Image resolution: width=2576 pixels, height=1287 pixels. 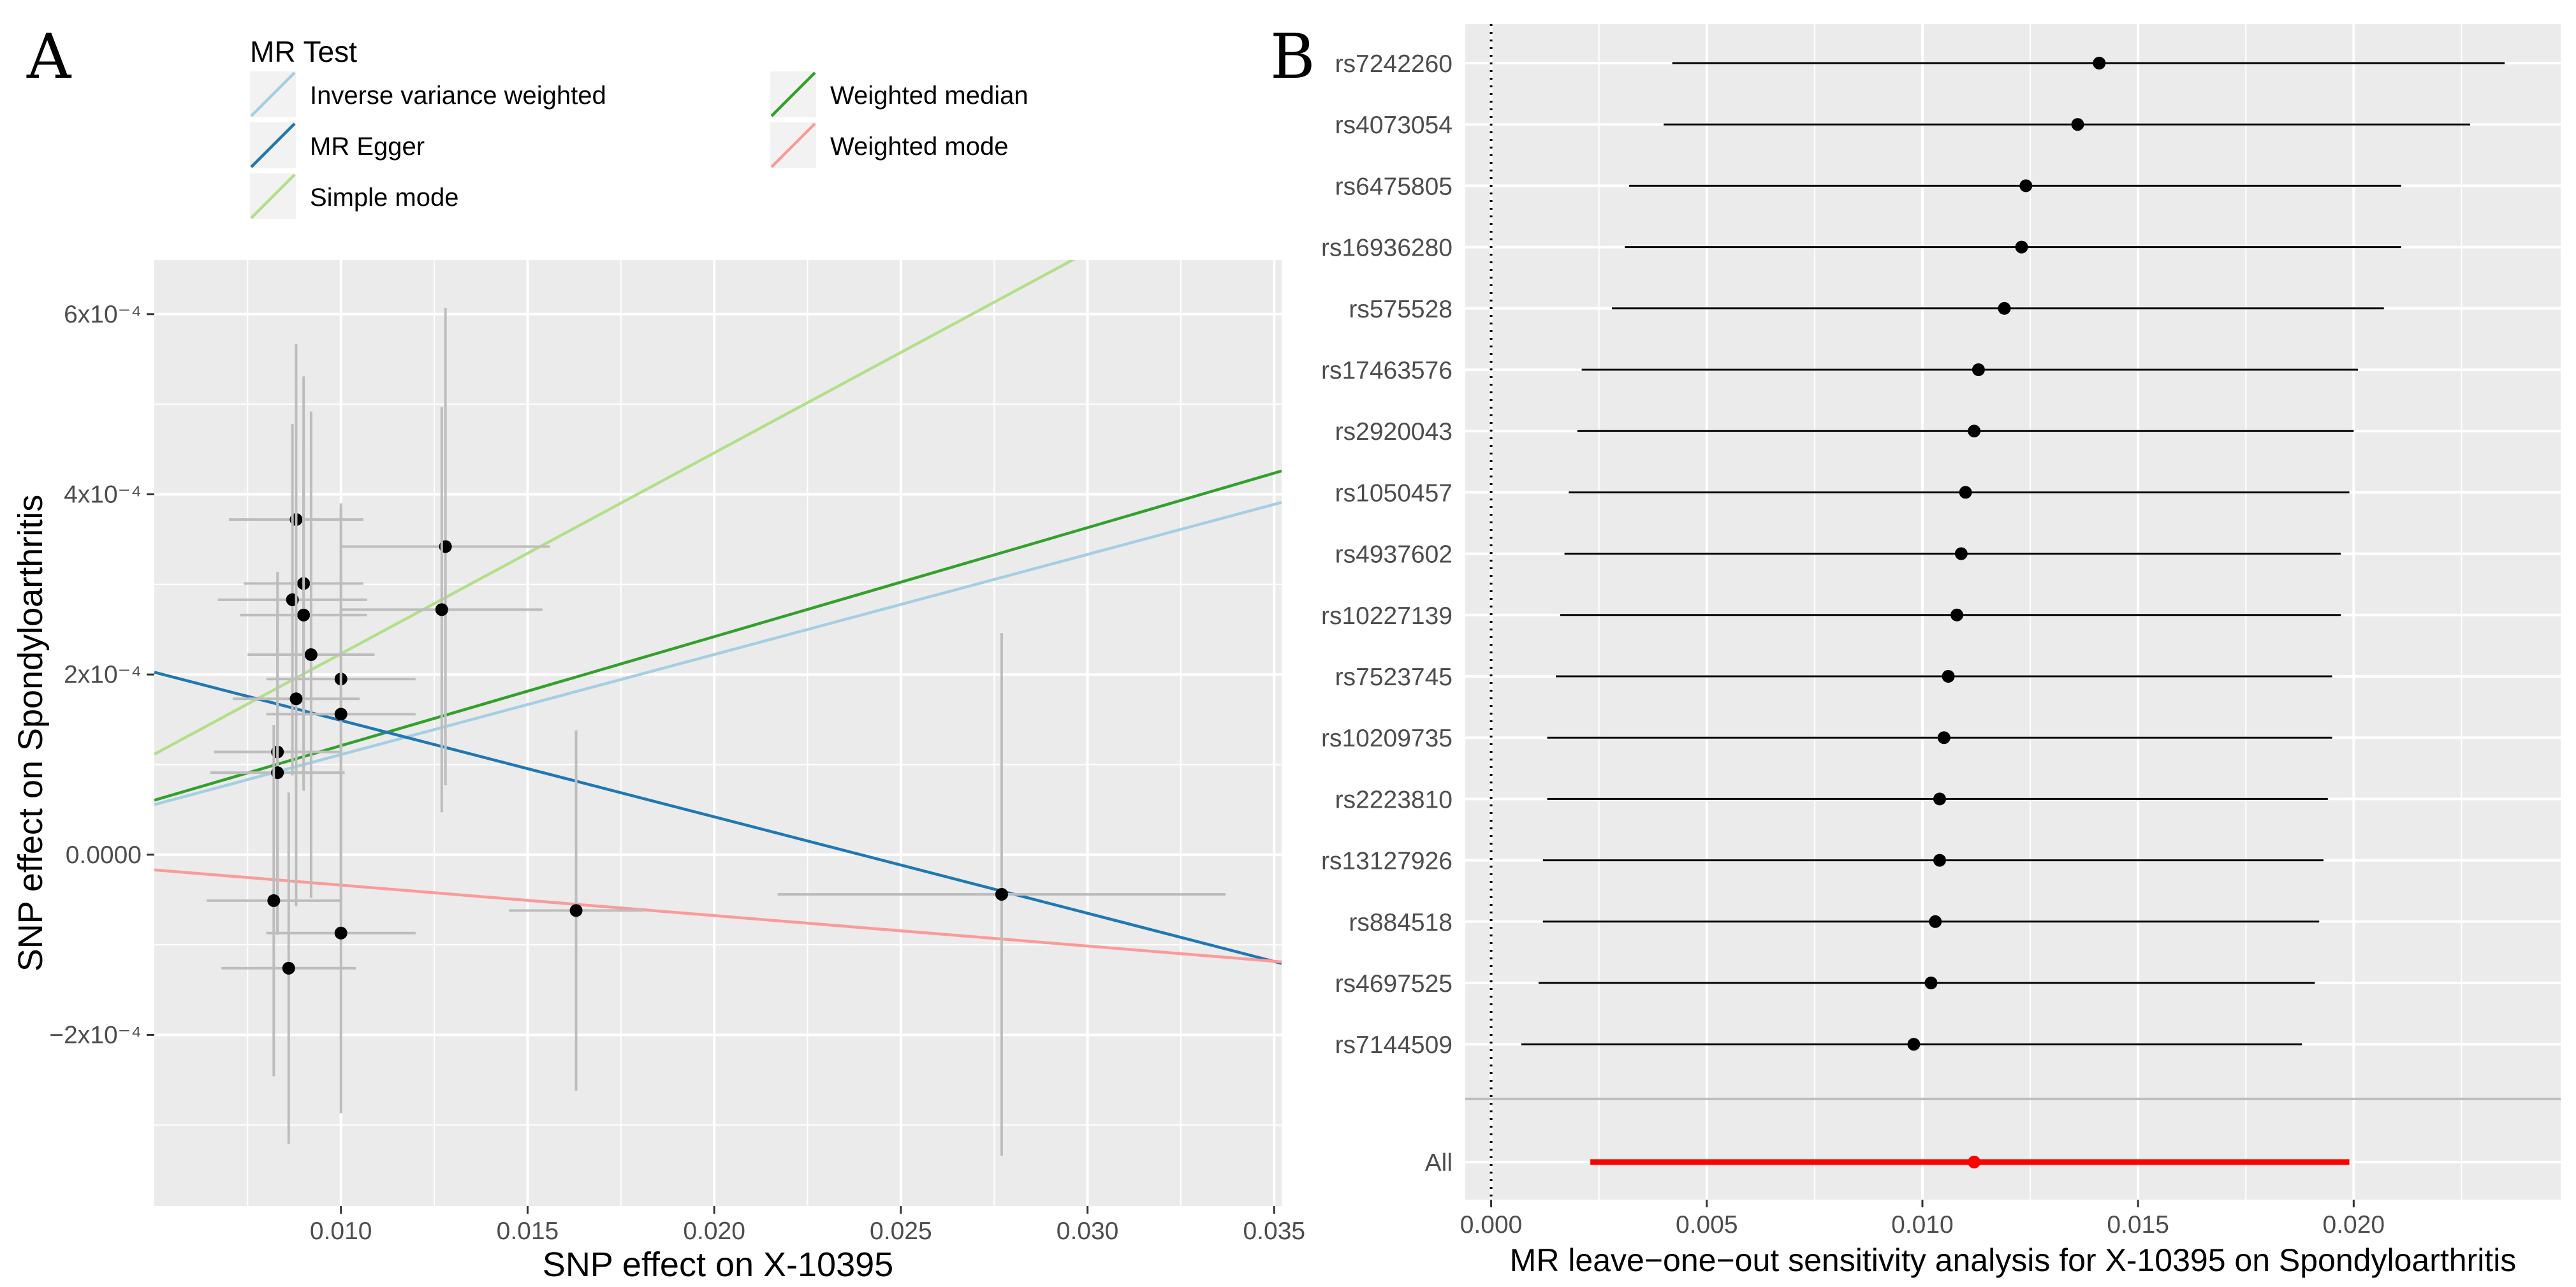 I want to click on forest-row-overall, so click(x=1970, y=1162).